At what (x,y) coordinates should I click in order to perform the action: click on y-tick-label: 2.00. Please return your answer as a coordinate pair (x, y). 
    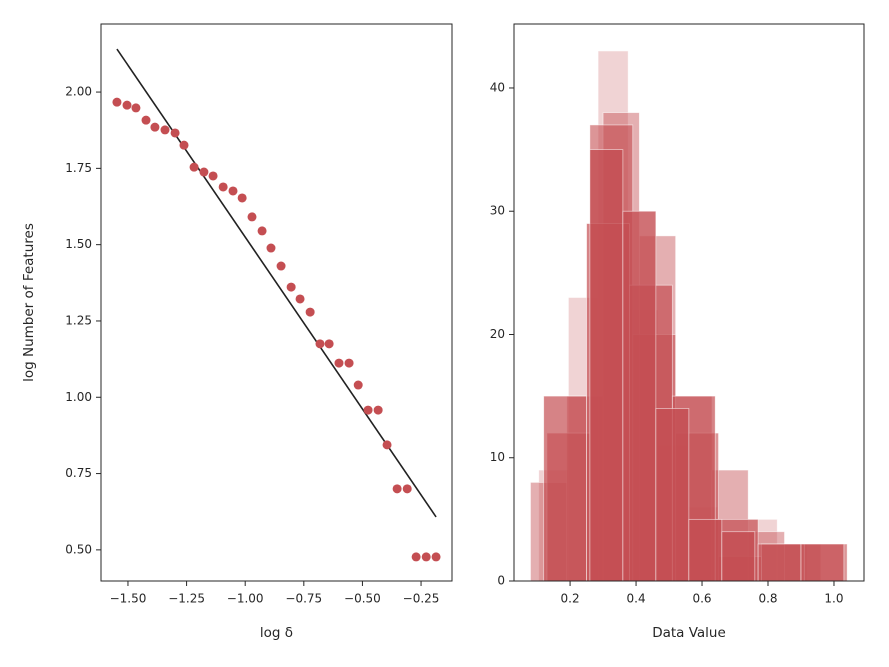
    Looking at the image, I should click on (78, 92).